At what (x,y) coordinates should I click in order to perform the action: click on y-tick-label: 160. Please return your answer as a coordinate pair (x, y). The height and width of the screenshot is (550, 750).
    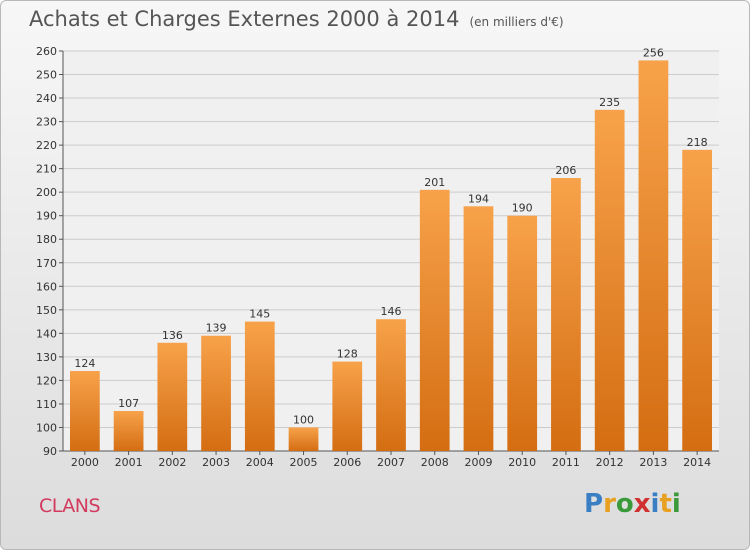
    Looking at the image, I should click on (46, 286).